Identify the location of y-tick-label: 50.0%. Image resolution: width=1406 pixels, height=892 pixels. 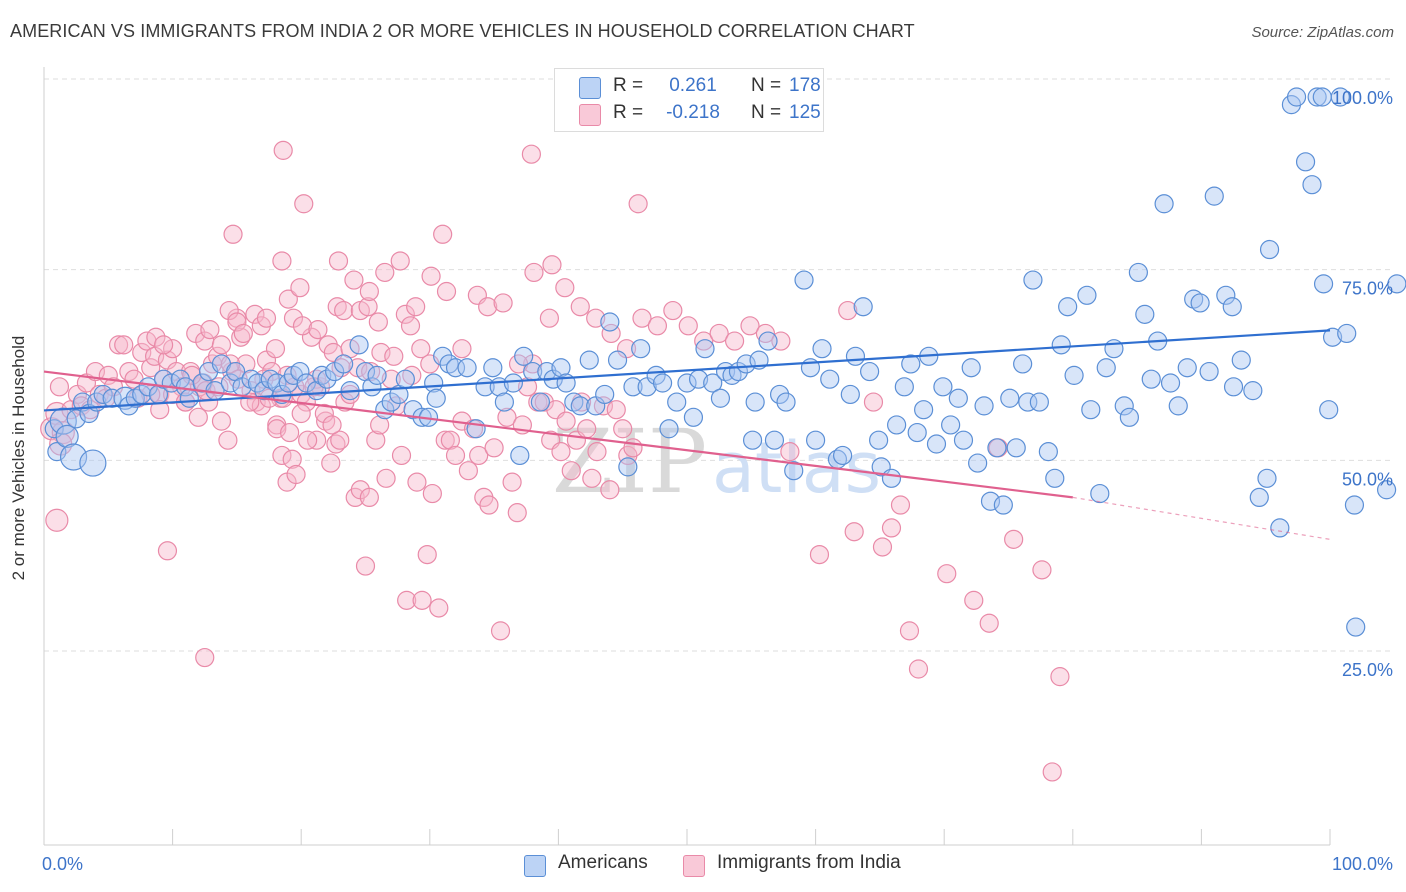
(1367, 479).